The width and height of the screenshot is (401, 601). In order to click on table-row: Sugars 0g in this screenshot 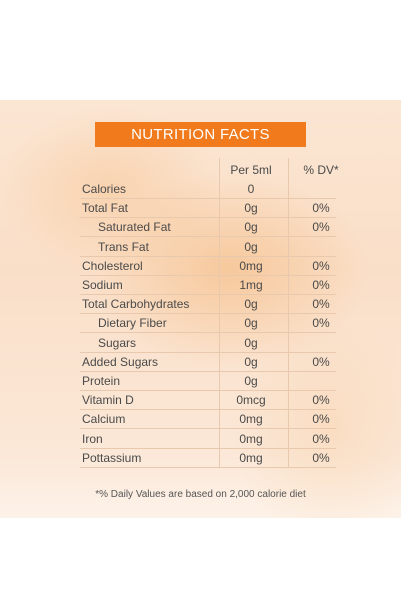, I will do `click(208, 343)`.